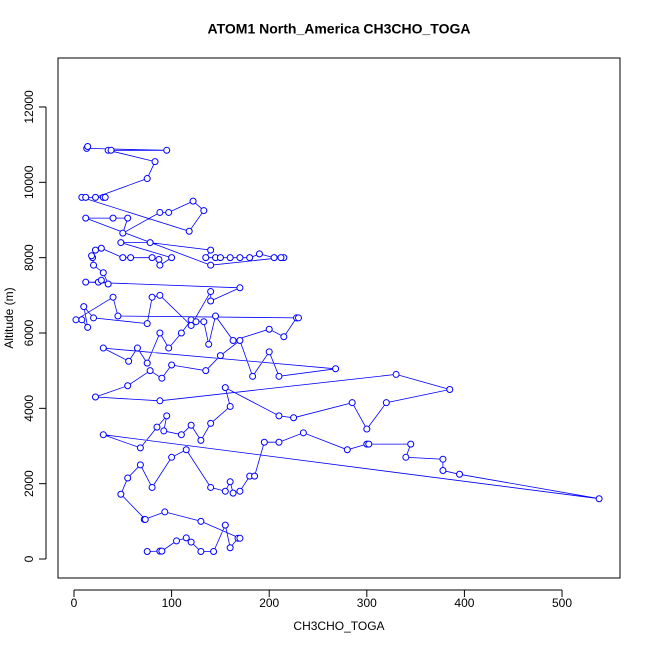 This screenshot has height=655, width=650. What do you see at coordinates (29, 107) in the screenshot?
I see `y-tick-label: 12000` at bounding box center [29, 107].